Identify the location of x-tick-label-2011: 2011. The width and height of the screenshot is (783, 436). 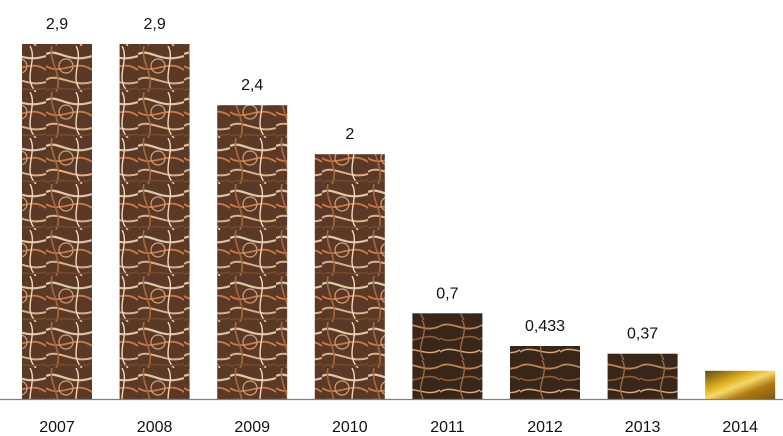
(447, 427).